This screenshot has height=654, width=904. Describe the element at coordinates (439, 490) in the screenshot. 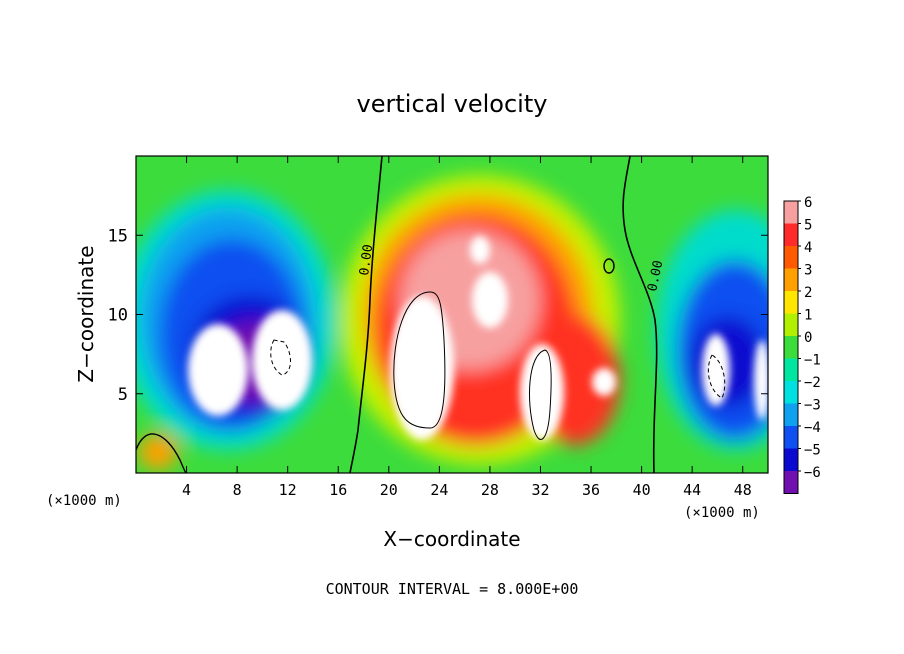

I see `x-tick-label: 24` at that location.